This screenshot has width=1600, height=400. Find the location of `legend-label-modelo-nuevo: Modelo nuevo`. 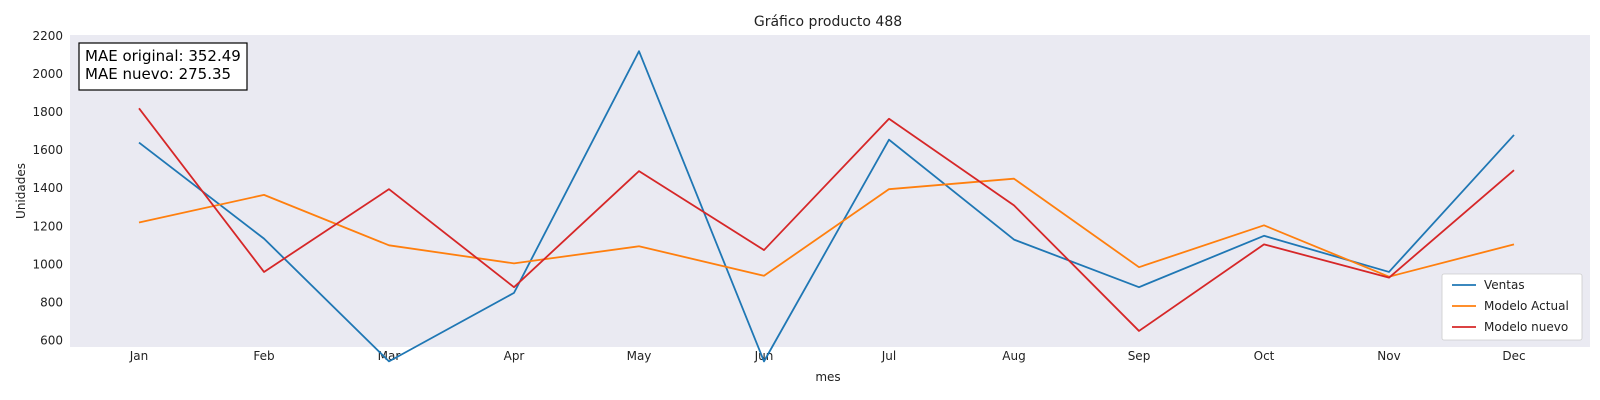

legend-label-modelo-nuevo: Modelo nuevo is located at coordinates (1526, 327).